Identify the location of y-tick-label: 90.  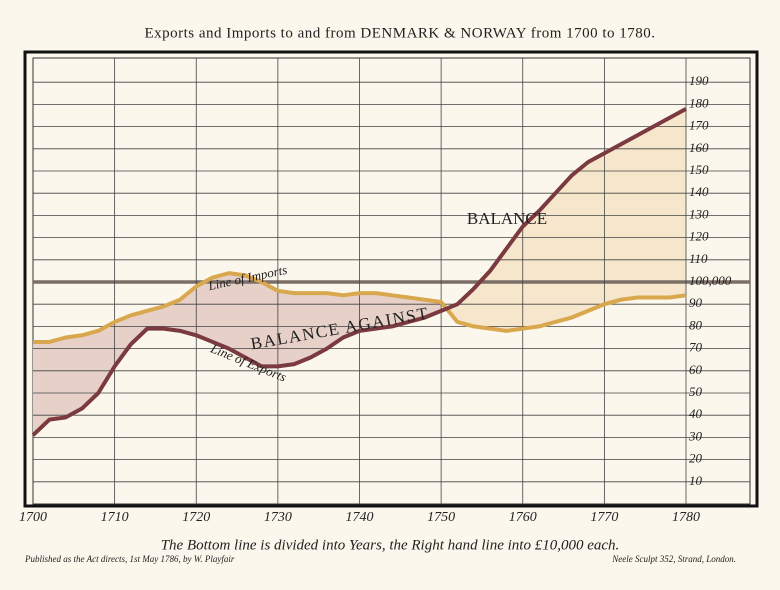
(696, 302).